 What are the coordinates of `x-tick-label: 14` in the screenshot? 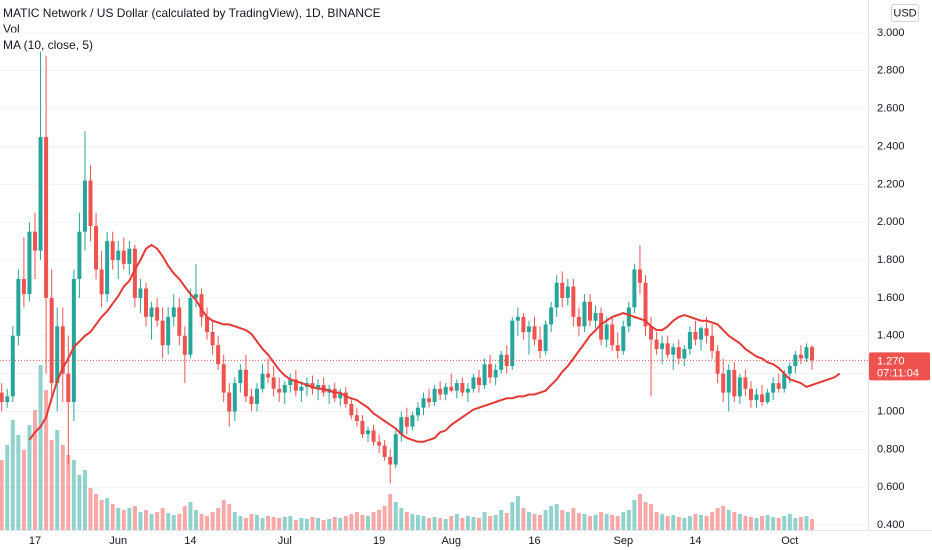 It's located at (190, 541).